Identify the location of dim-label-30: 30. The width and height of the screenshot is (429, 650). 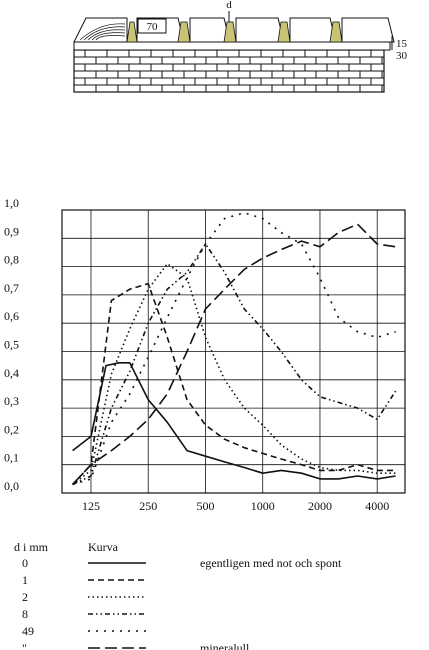
(402, 56).